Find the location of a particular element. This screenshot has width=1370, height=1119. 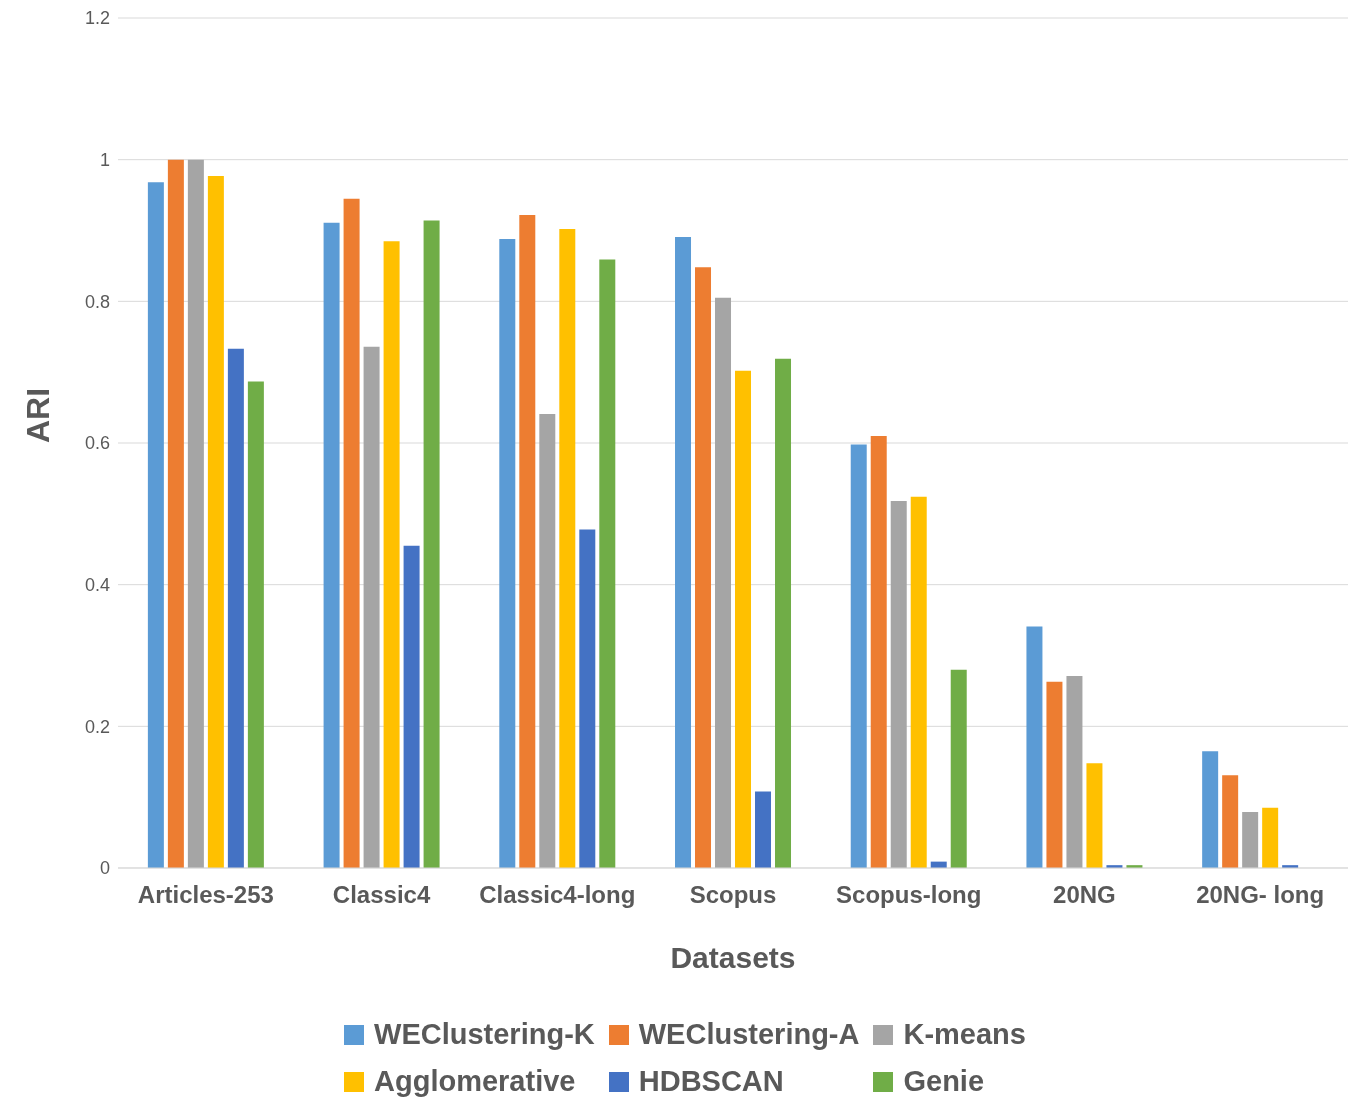

y-tick-label: 0.6 is located at coordinates (97, 443).